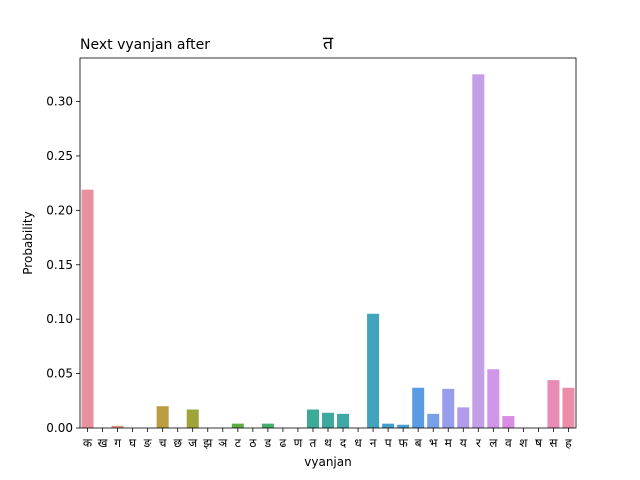 The image size is (640, 480). What do you see at coordinates (419, 443) in the screenshot?
I see `x-tick-label-22: ब` at bounding box center [419, 443].